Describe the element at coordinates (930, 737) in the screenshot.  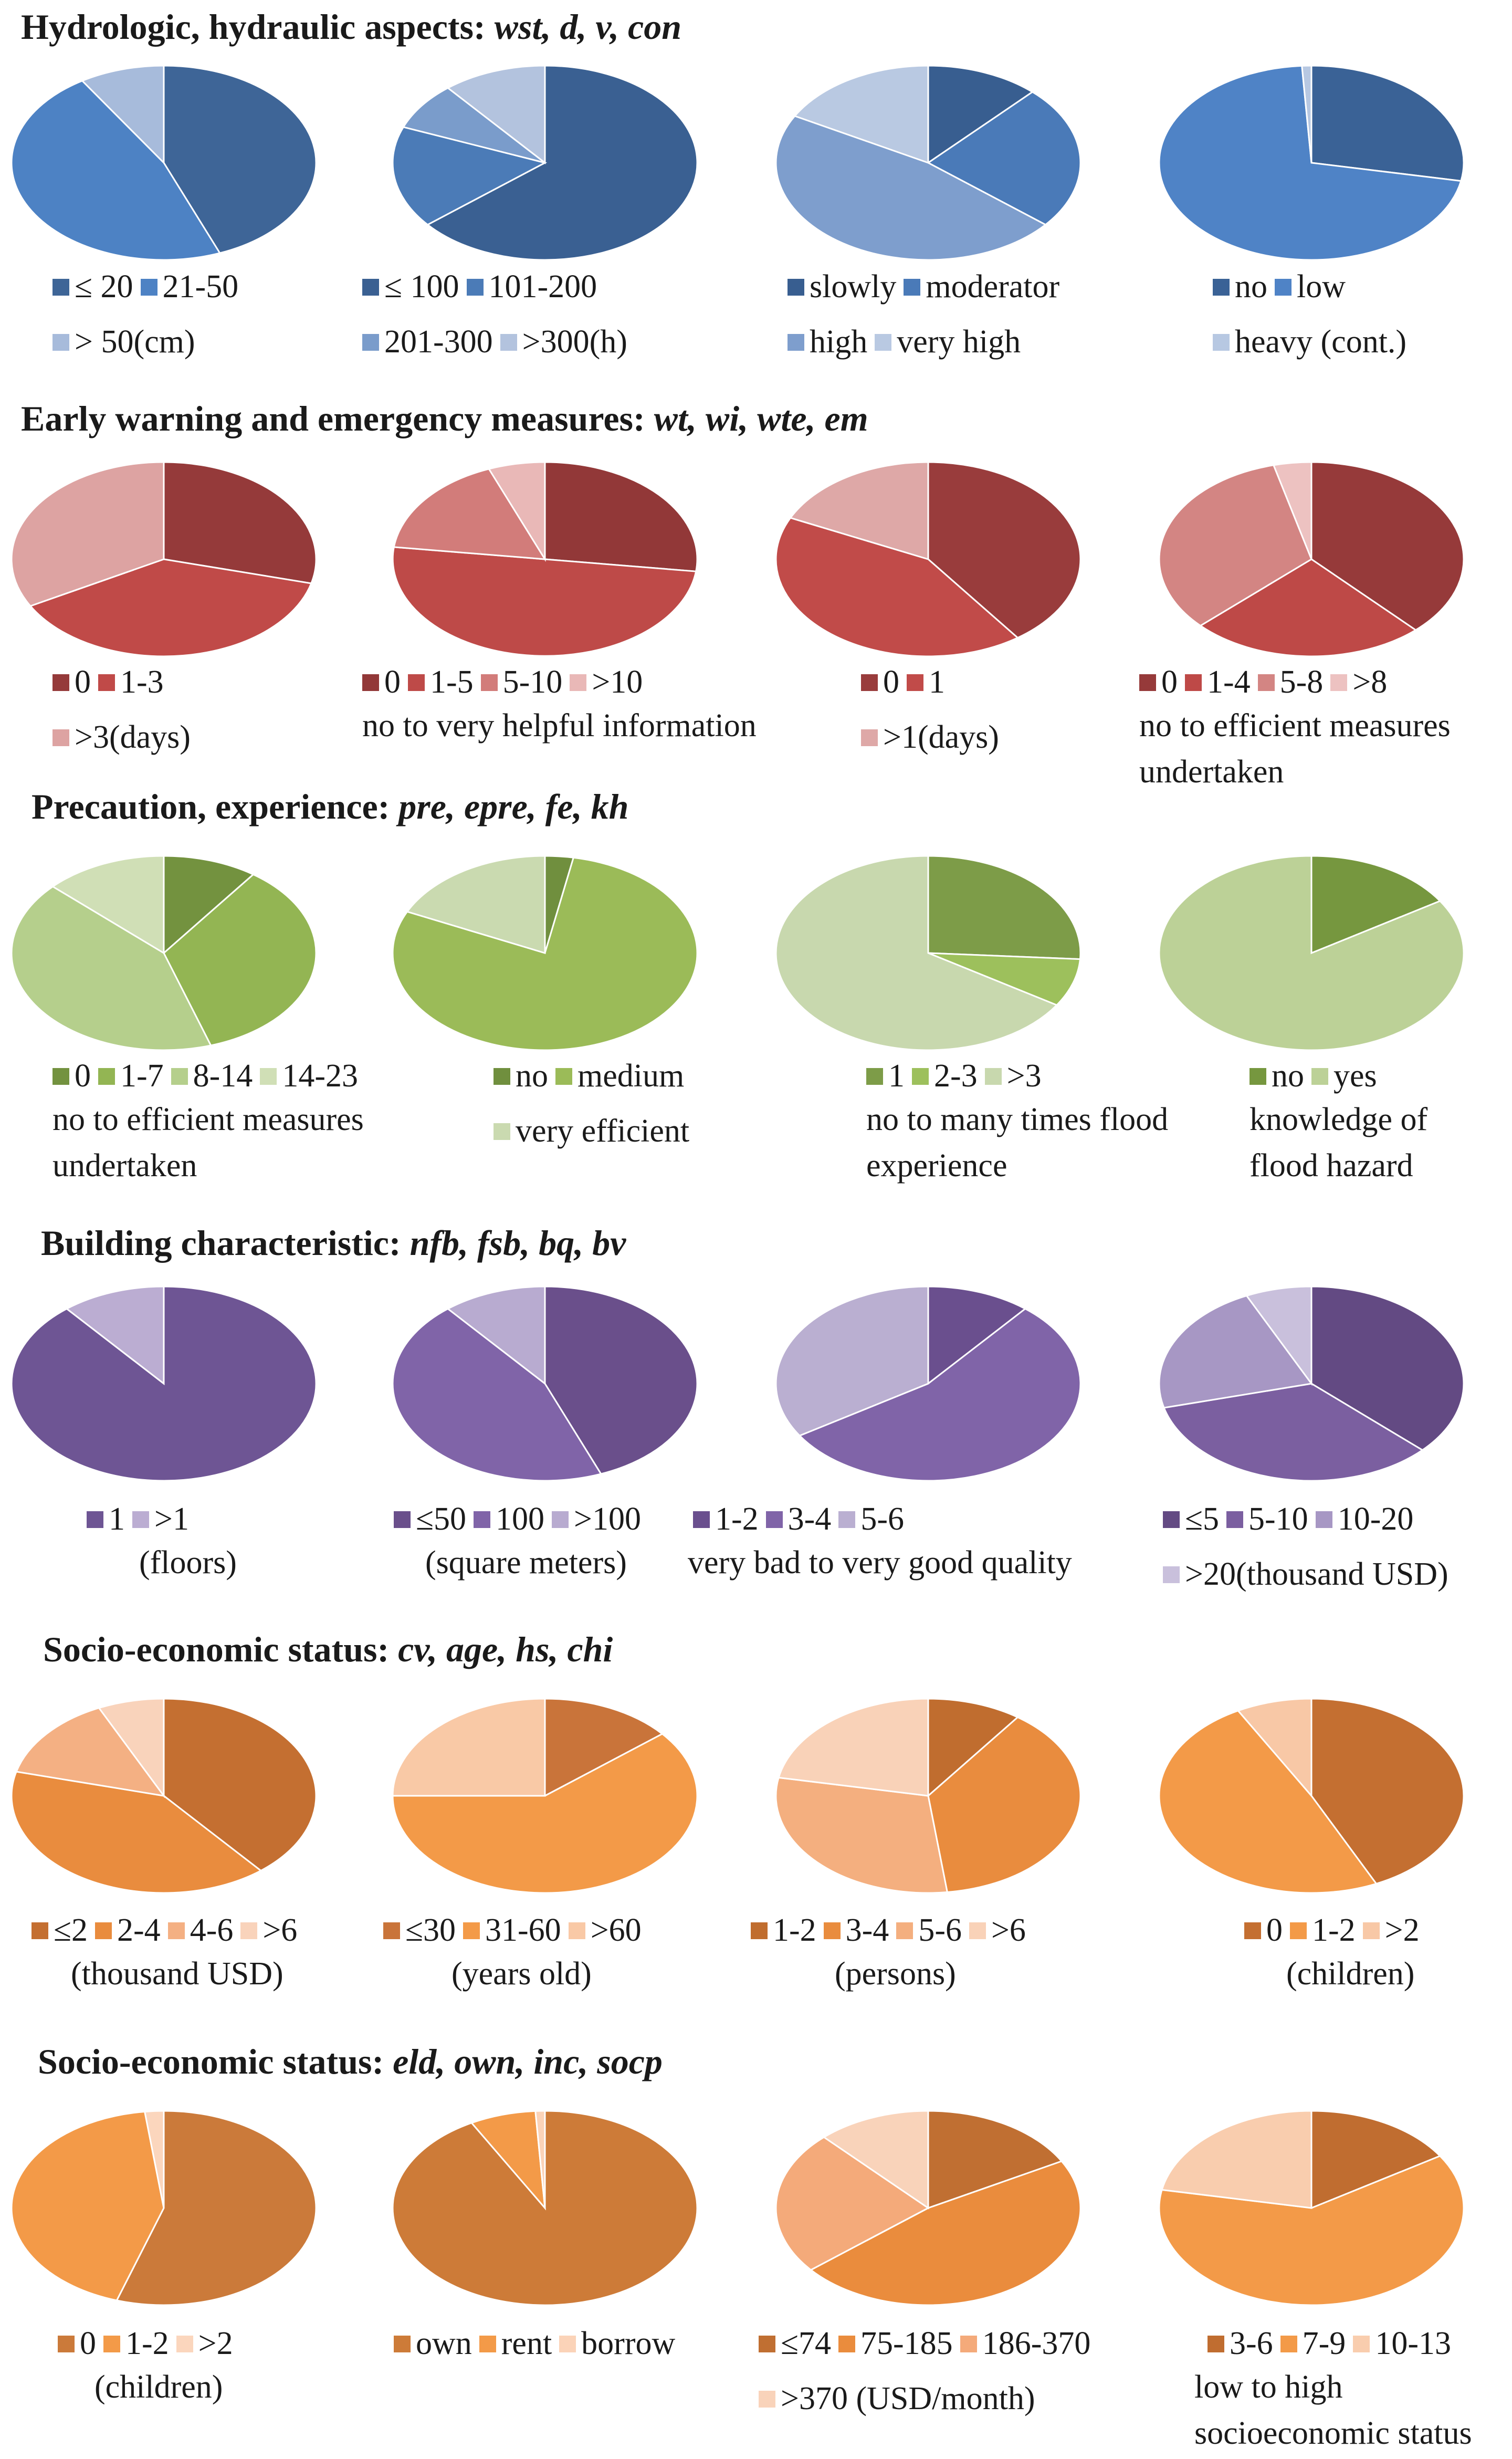
I see `legend-item: >1(days)` at that location.